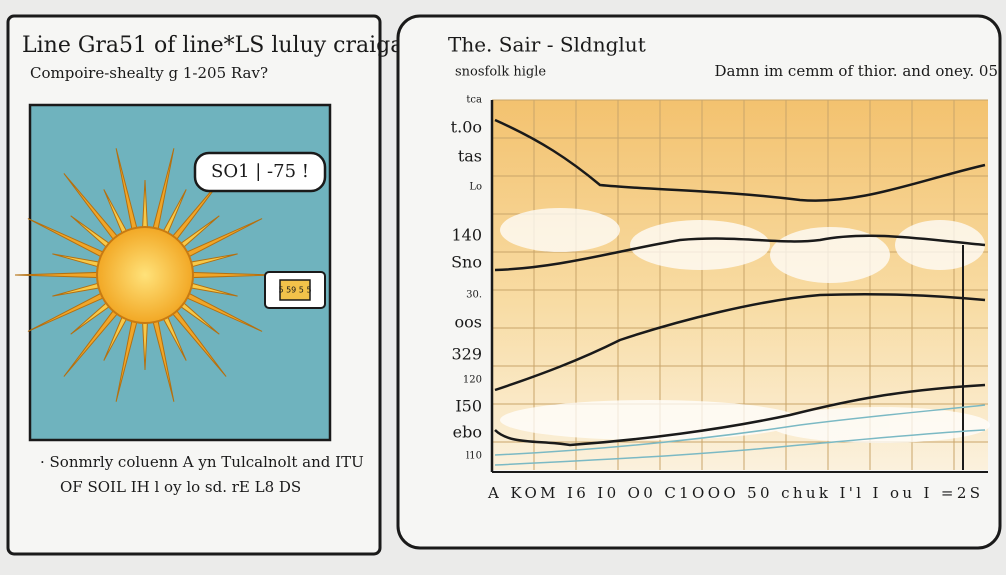 This screenshot has width=1006, height=575. Describe the element at coordinates (740, 435) in the screenshot. I see `water-lines` at that location.